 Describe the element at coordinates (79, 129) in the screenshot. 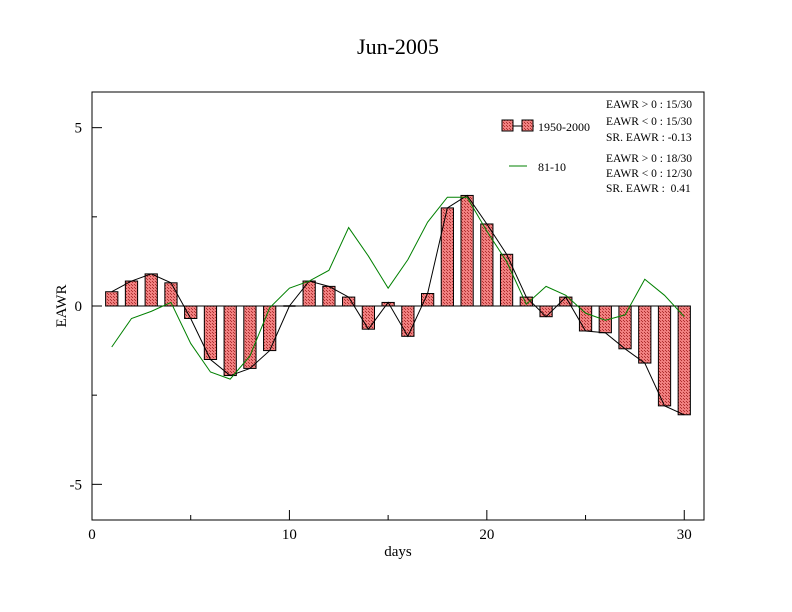

I see `y-tick-label: 5` at that location.